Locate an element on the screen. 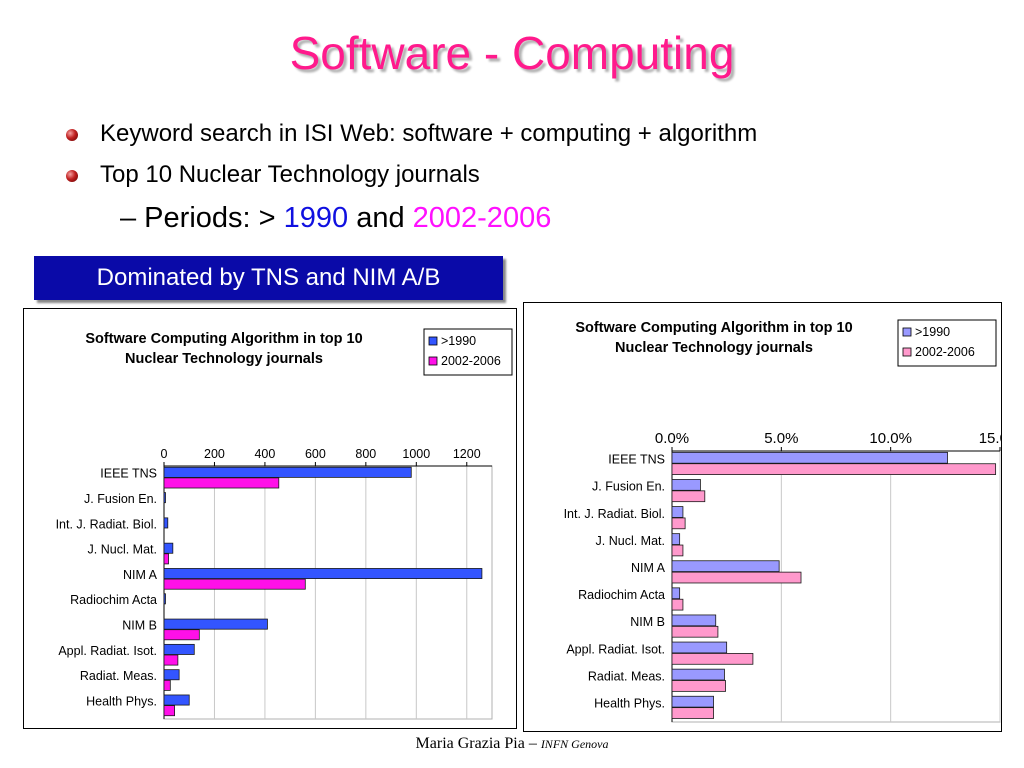  footer-author: Maria Grazia Pia – is located at coordinates (478, 743).